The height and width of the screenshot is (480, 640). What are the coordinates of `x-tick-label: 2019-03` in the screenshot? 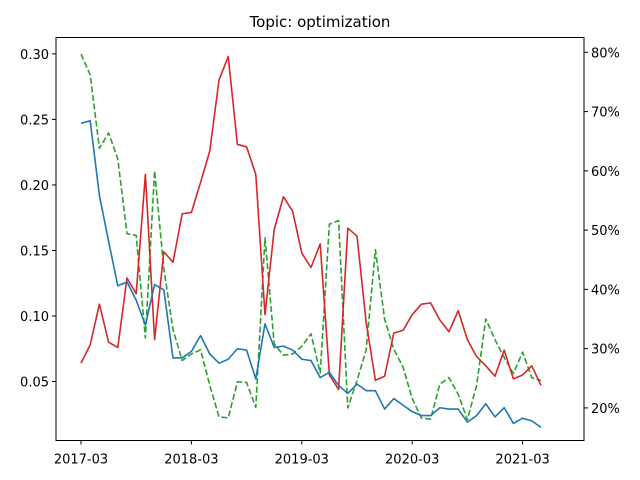 It's located at (302, 460).